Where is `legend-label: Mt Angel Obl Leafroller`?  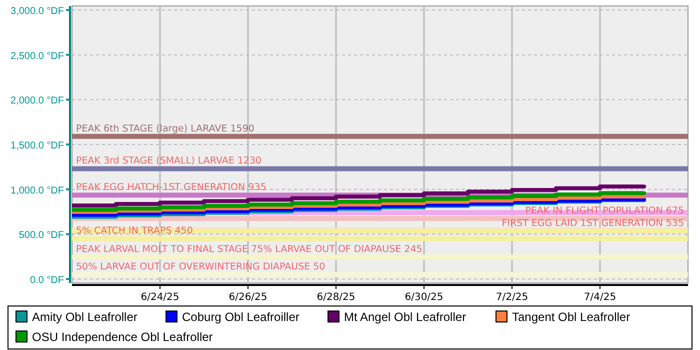 legend-label: Mt Angel Obl Leafroller is located at coordinates (405, 317).